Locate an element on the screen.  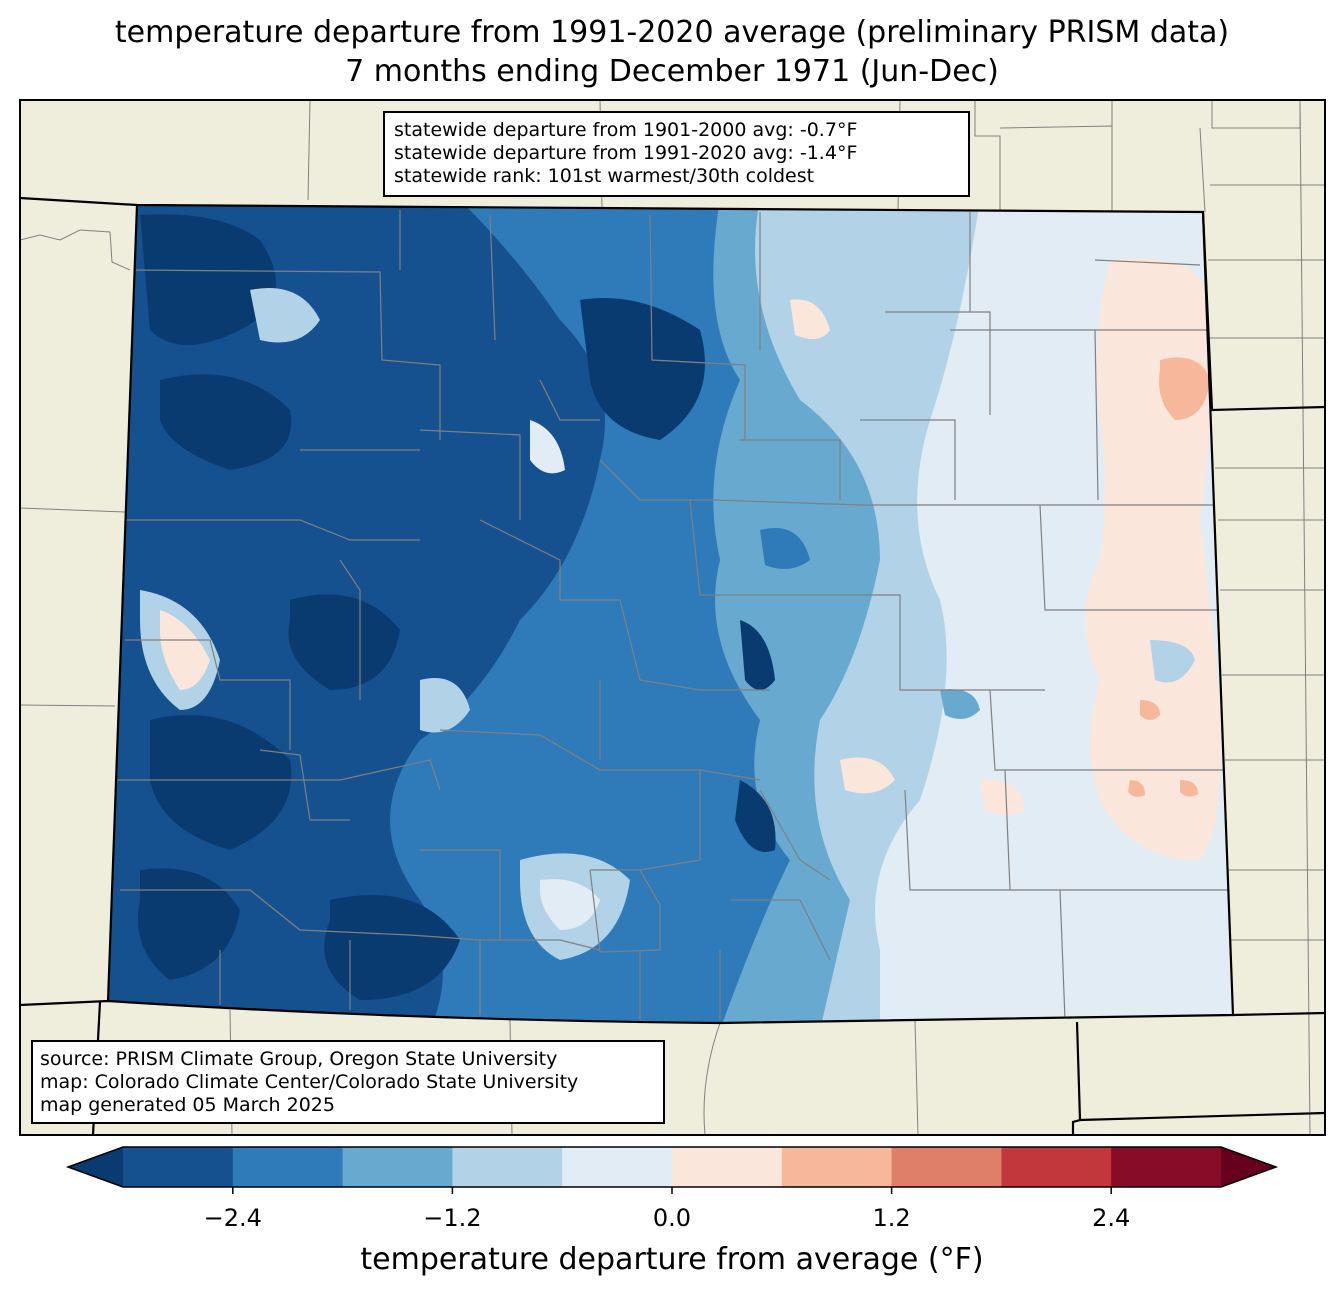
colorbar-extend-high is located at coordinates (1248, 1167).